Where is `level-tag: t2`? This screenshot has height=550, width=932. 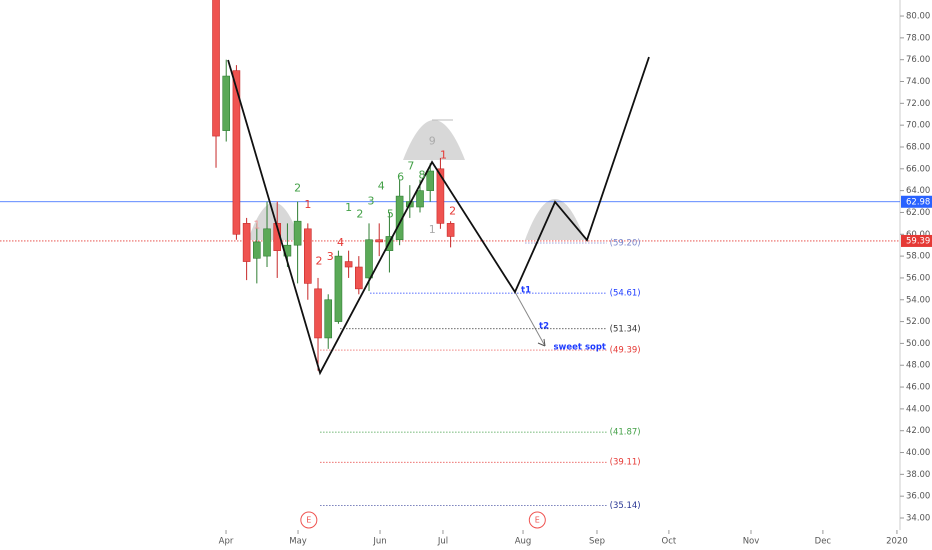
level-tag: t2 is located at coordinates (544, 326).